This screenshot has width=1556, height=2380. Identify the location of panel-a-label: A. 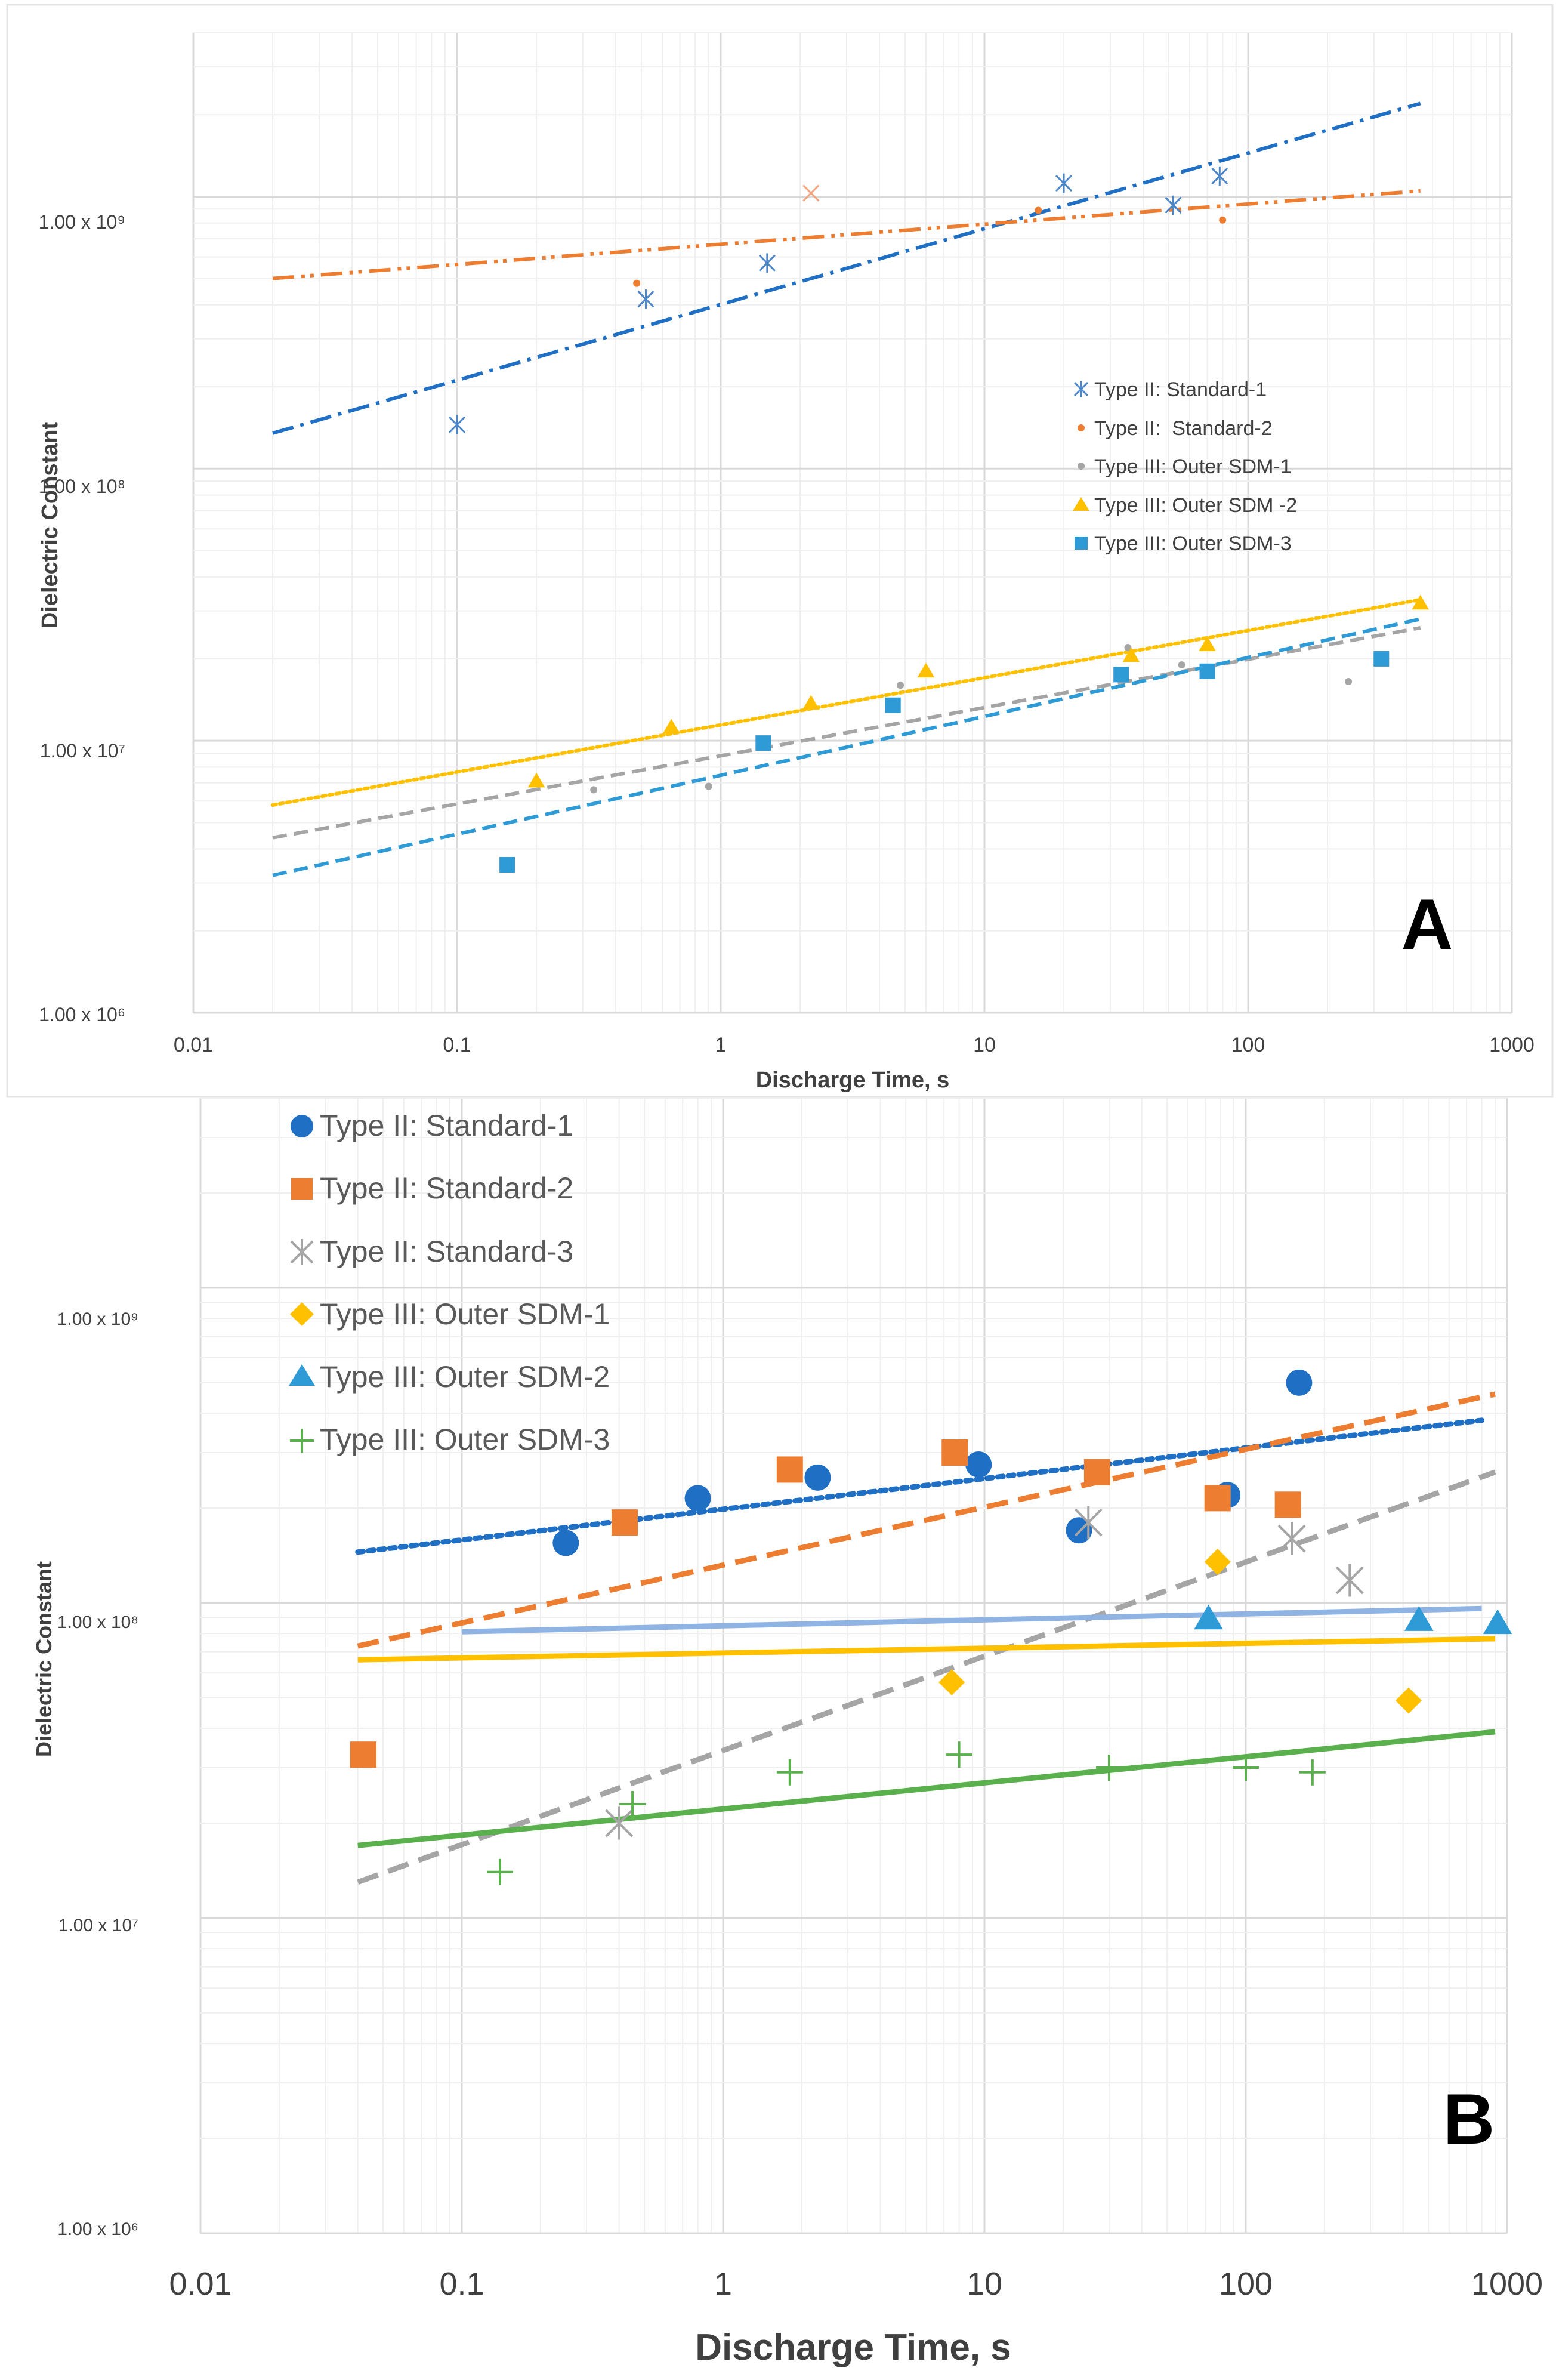
(1427, 924).